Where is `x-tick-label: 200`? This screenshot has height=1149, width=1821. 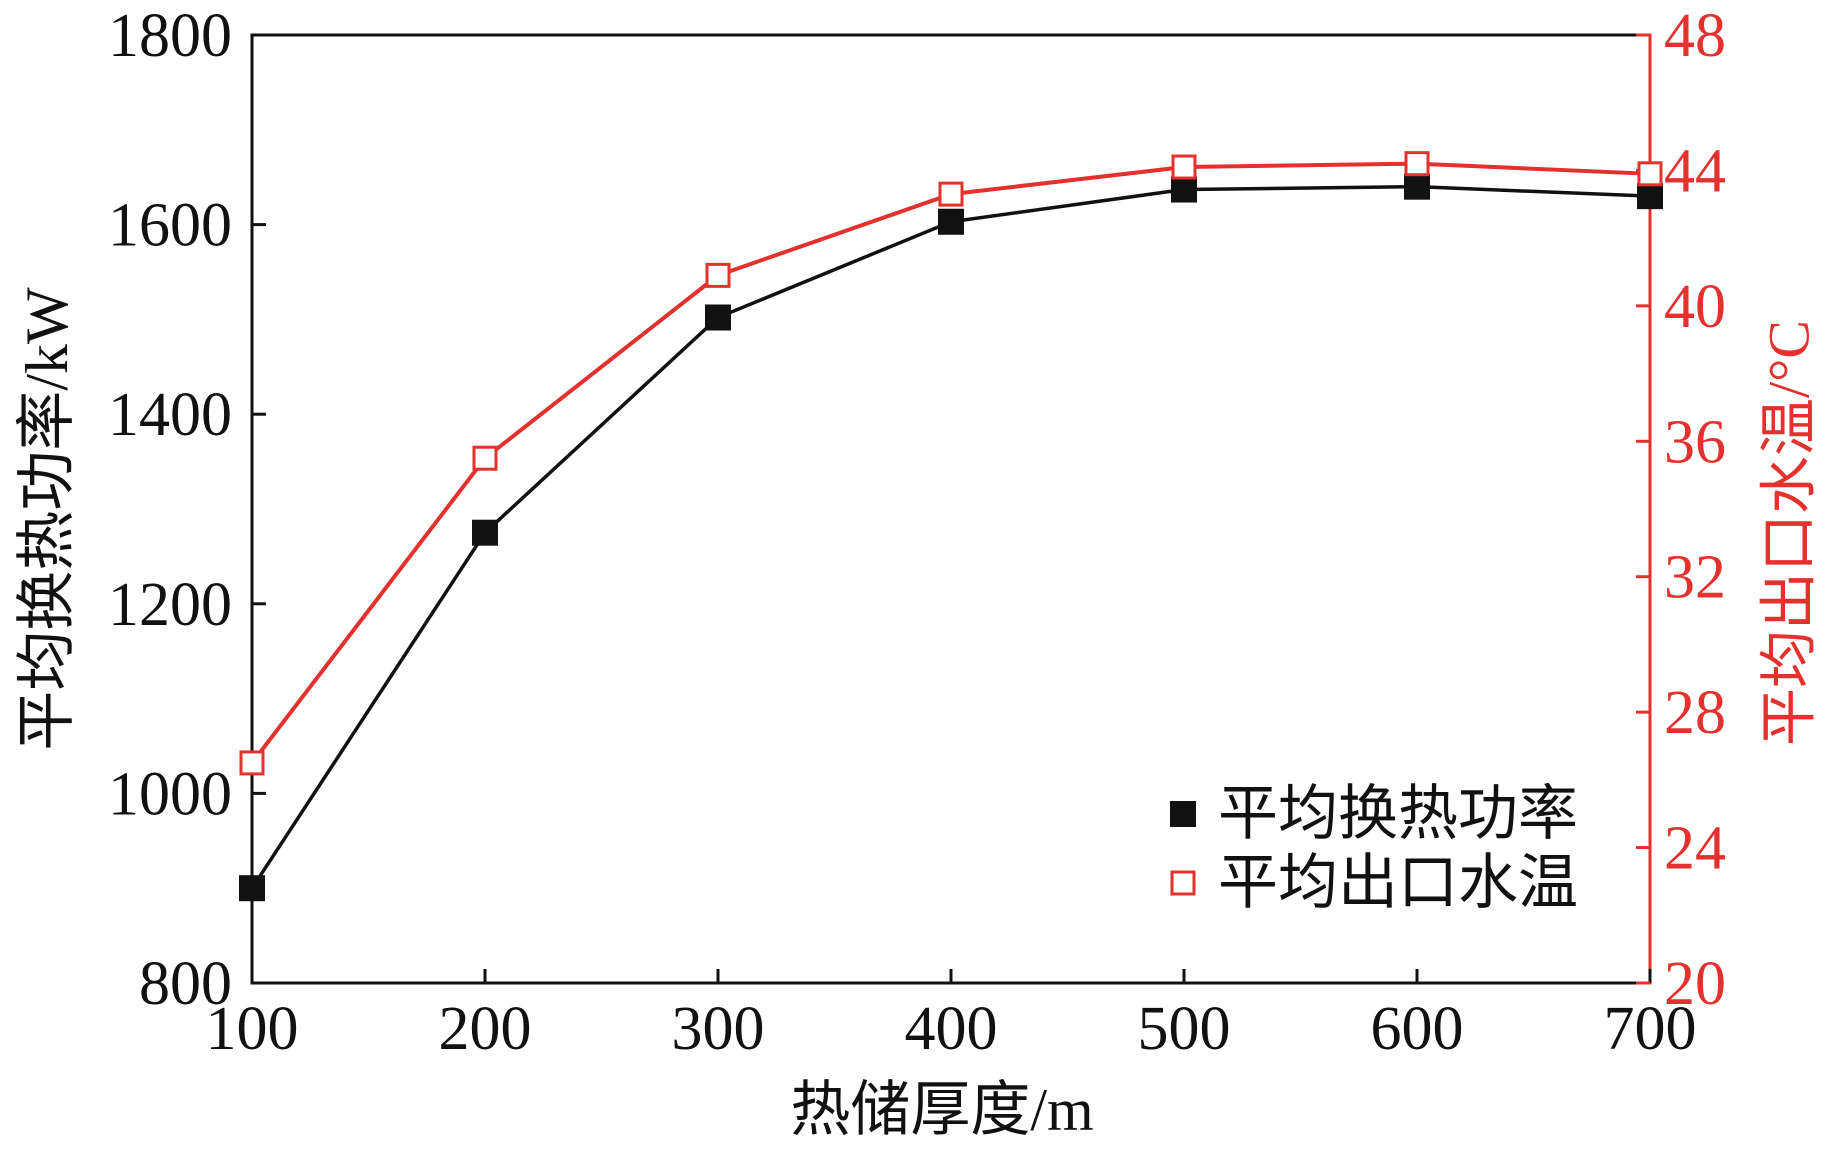
x-tick-label: 200 is located at coordinates (485, 1029).